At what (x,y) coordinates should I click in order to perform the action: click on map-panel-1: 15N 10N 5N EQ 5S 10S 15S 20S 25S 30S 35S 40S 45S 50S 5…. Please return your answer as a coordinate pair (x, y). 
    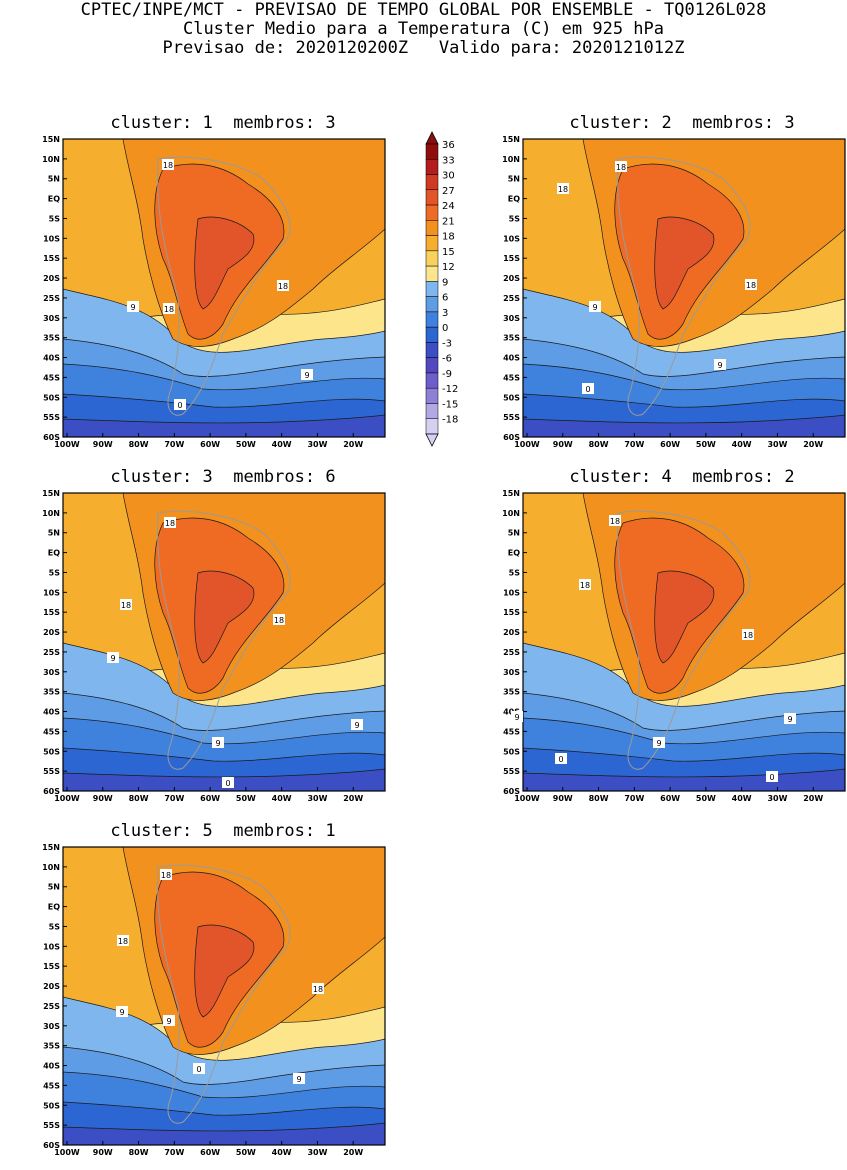
    Looking at the image, I should click on (214, 292).